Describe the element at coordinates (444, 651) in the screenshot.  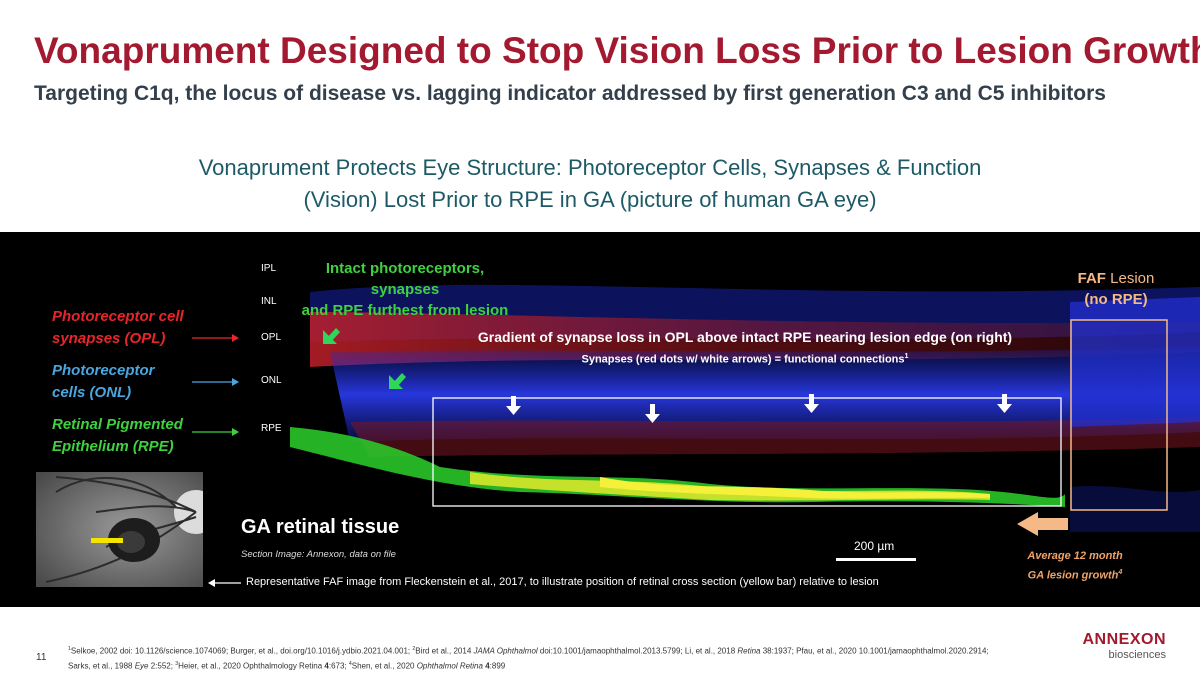
I see `reference-segment: Bird et al., 2014` at that location.